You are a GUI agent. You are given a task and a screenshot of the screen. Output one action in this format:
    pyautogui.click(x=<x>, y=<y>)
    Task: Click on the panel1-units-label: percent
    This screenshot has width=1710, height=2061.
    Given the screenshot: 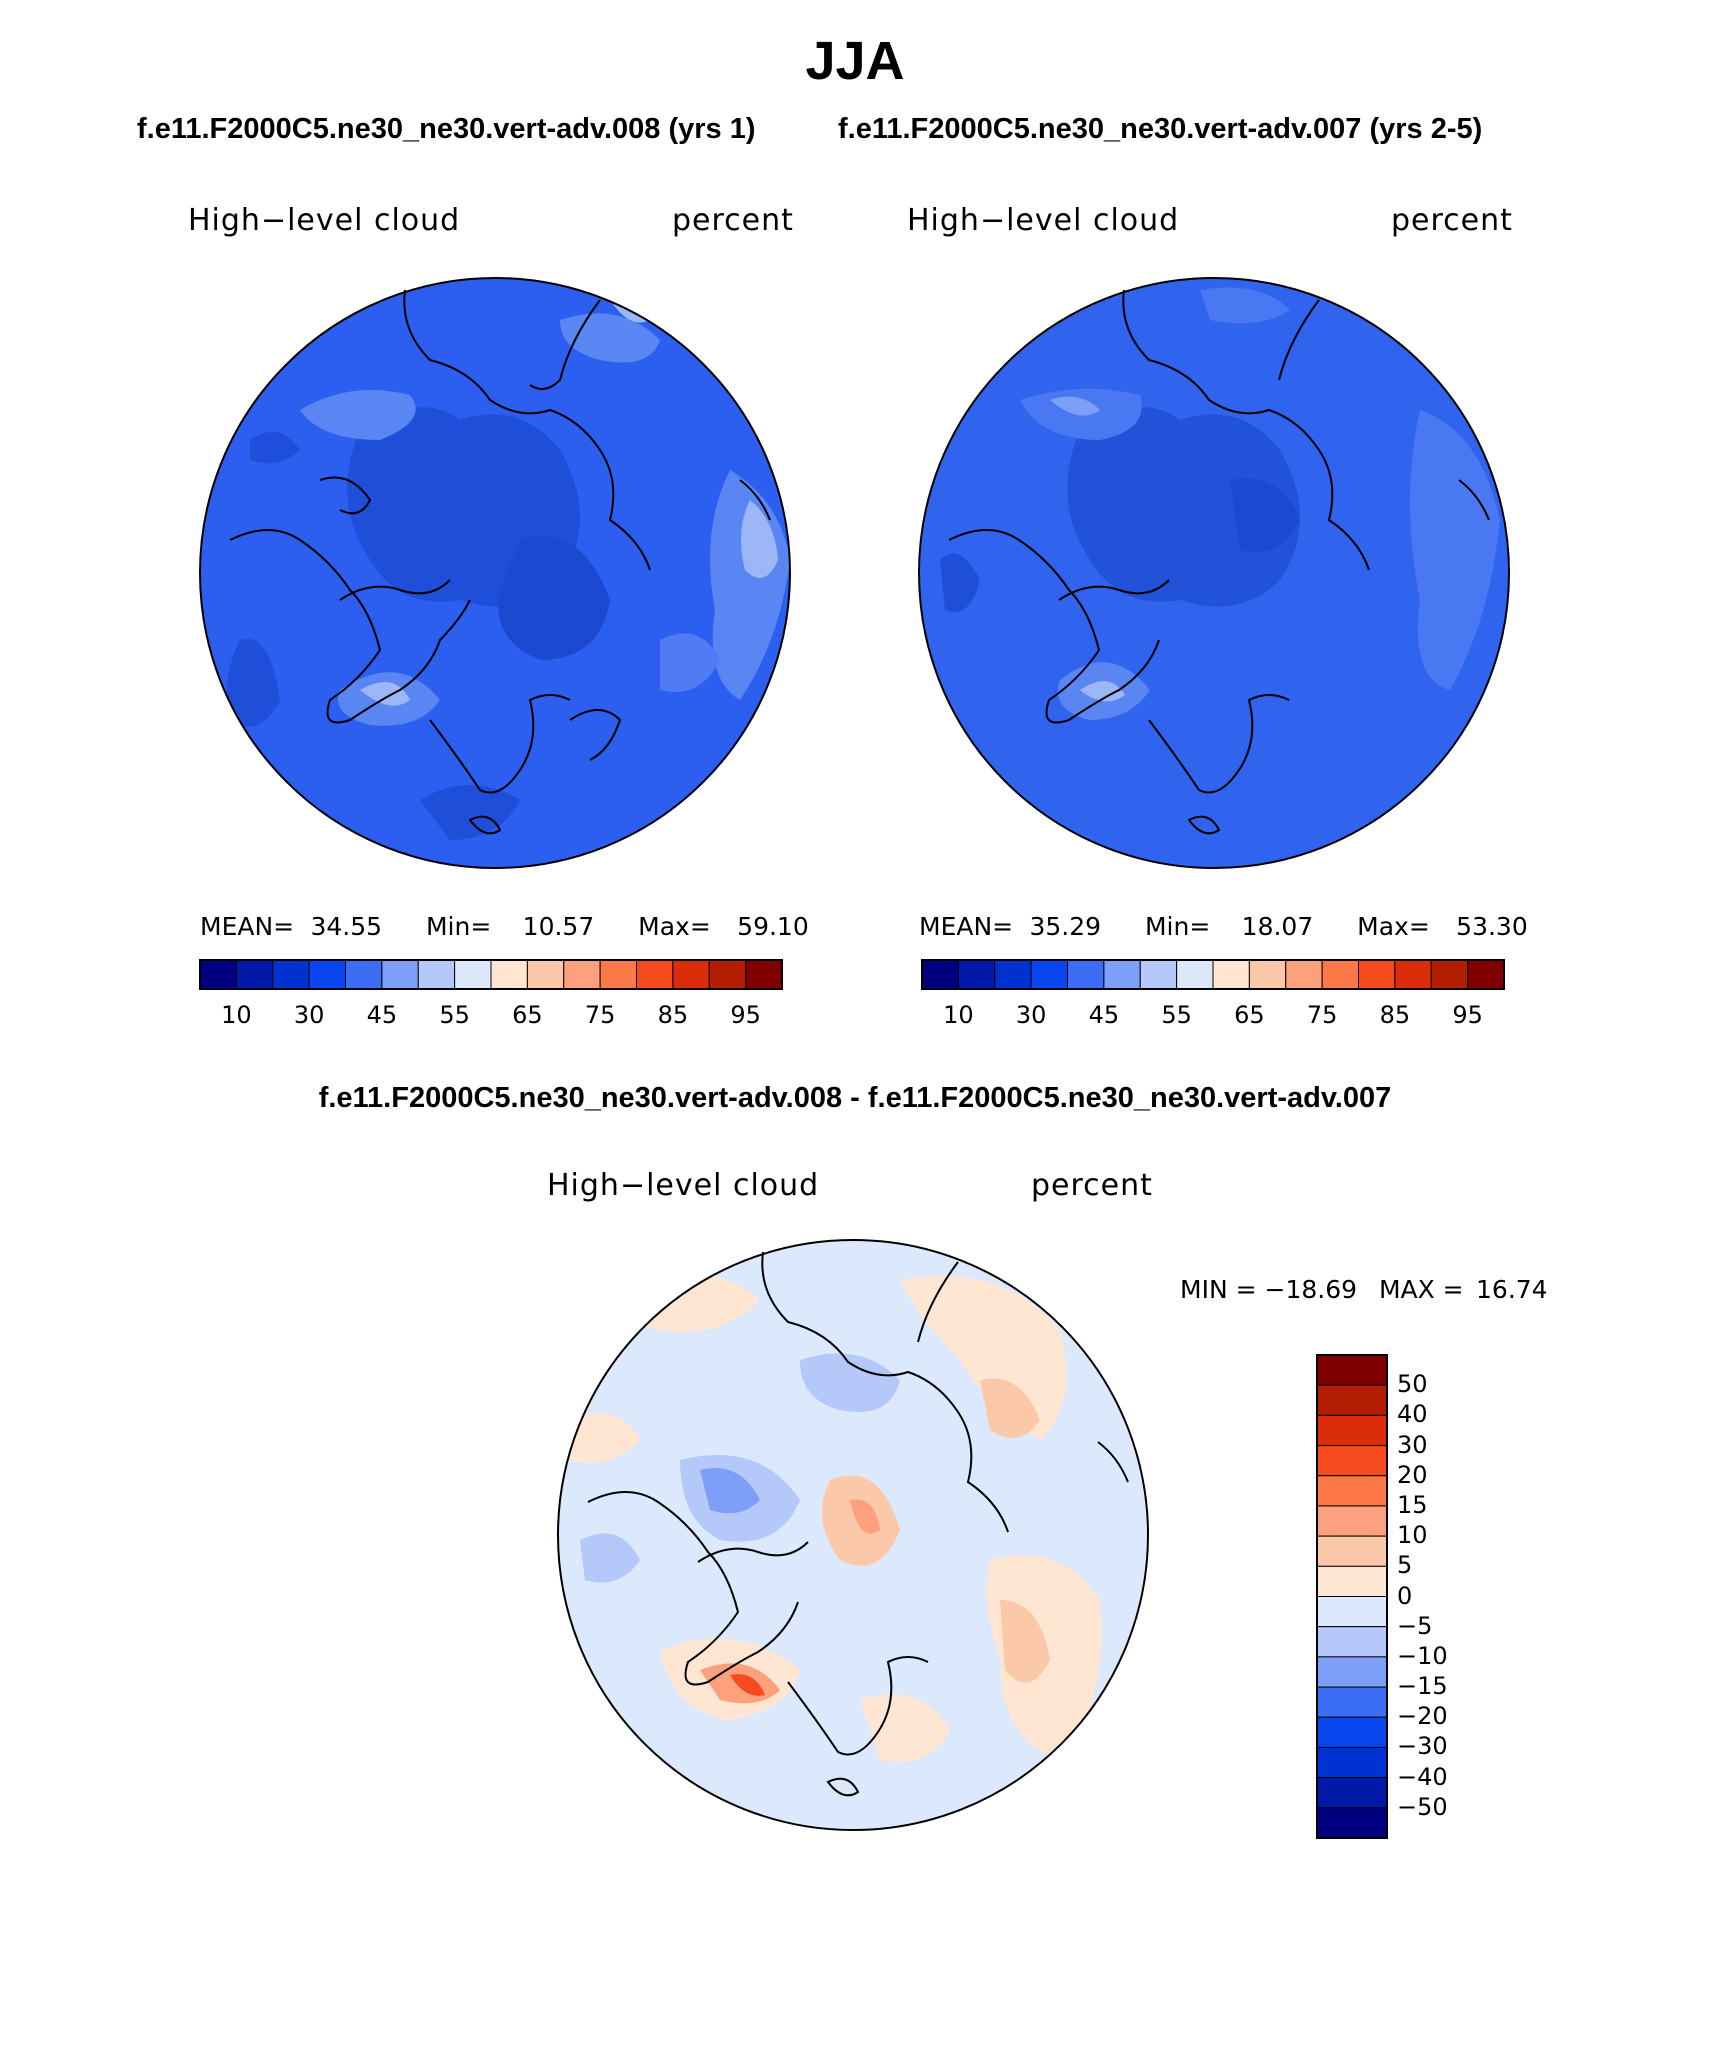 What is the action you would take?
    pyautogui.click(x=733, y=220)
    